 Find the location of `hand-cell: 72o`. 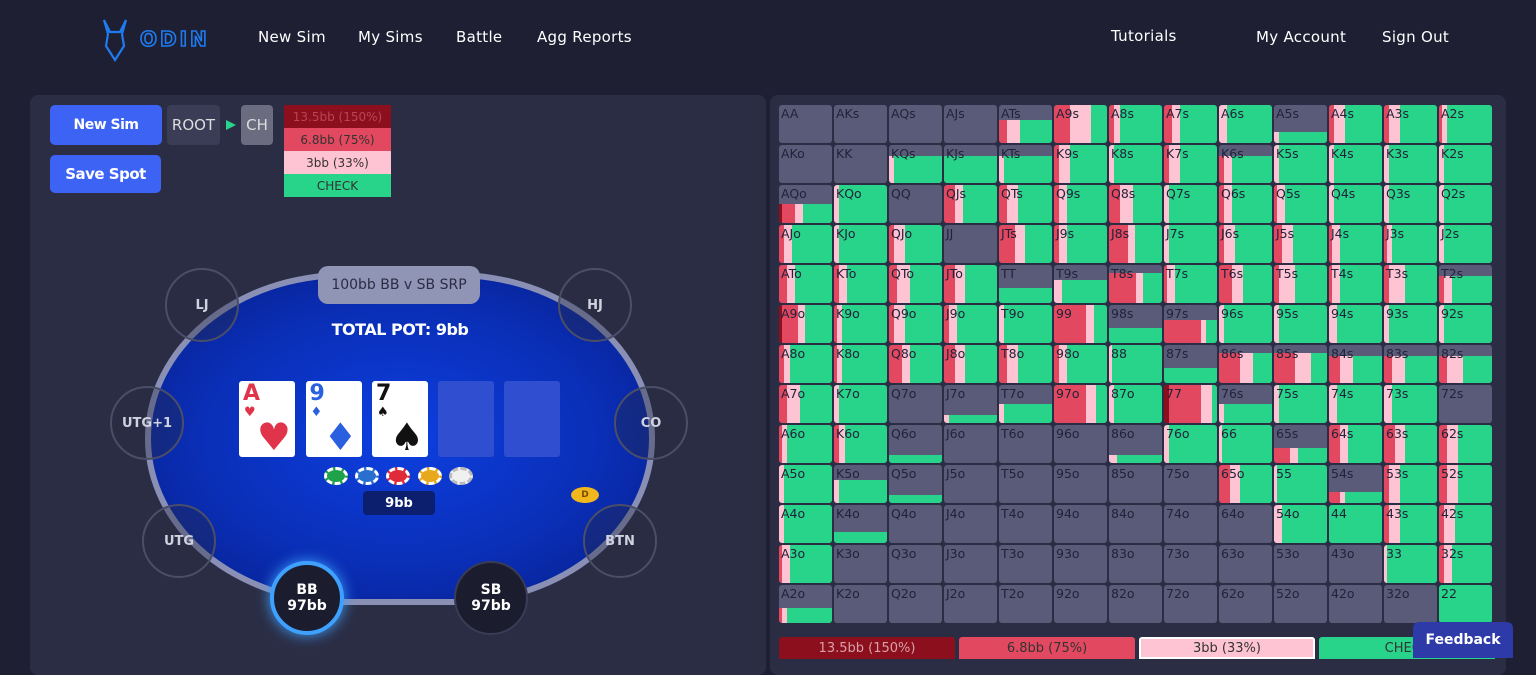

hand-cell: 72o is located at coordinates (1190, 604).